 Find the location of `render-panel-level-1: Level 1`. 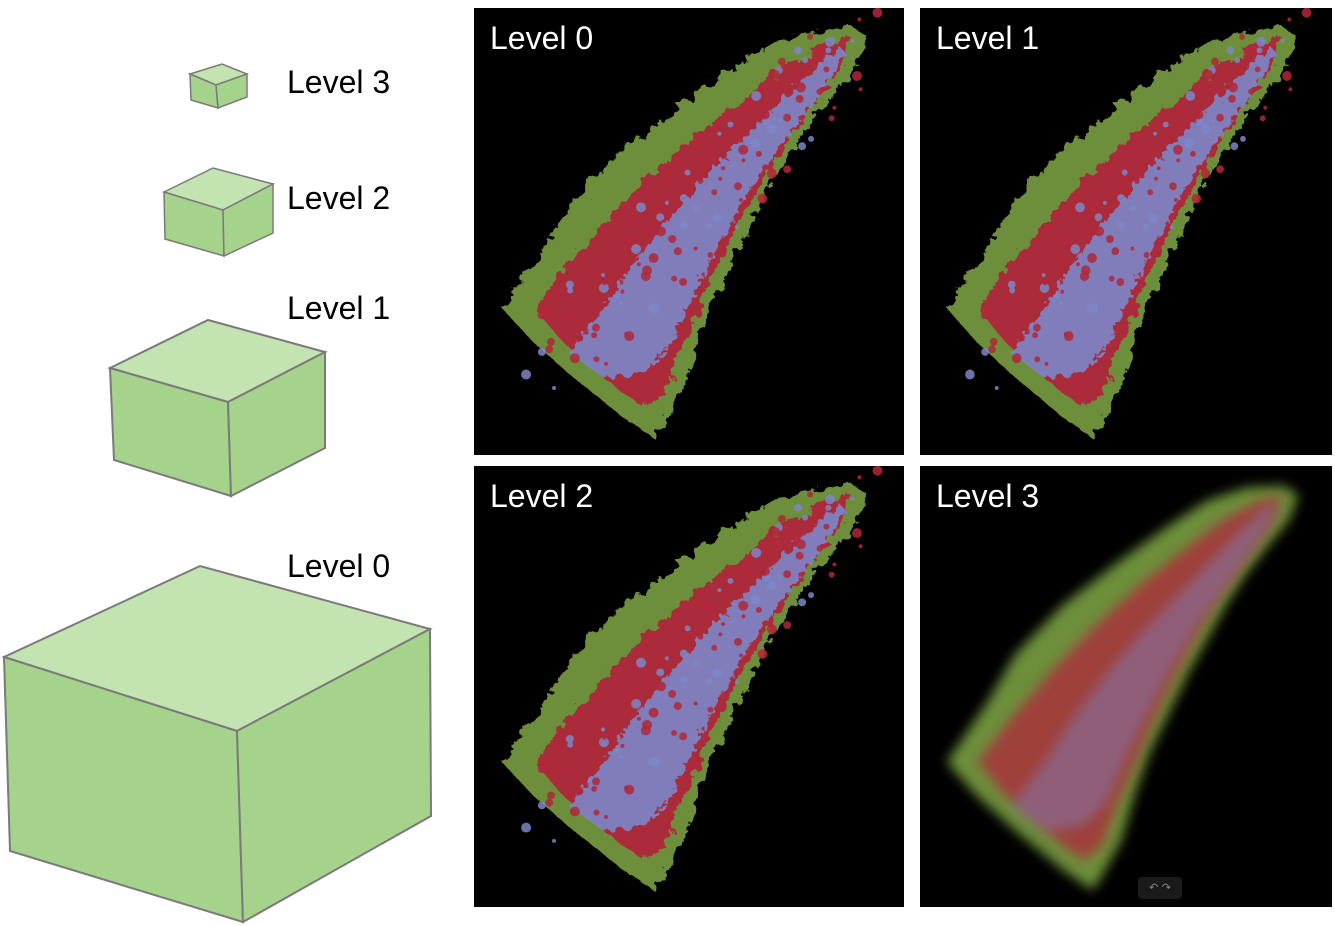

render-panel-level-1: Level 1 is located at coordinates (1126, 231).